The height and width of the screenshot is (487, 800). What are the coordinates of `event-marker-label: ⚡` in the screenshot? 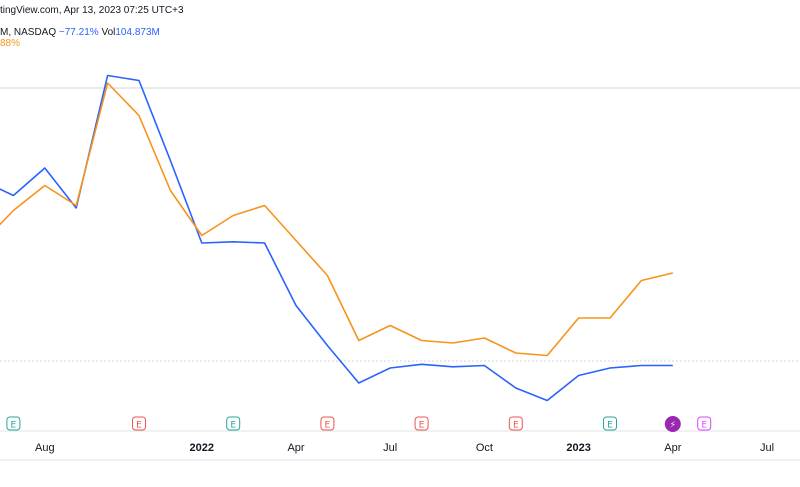 It's located at (673, 426).